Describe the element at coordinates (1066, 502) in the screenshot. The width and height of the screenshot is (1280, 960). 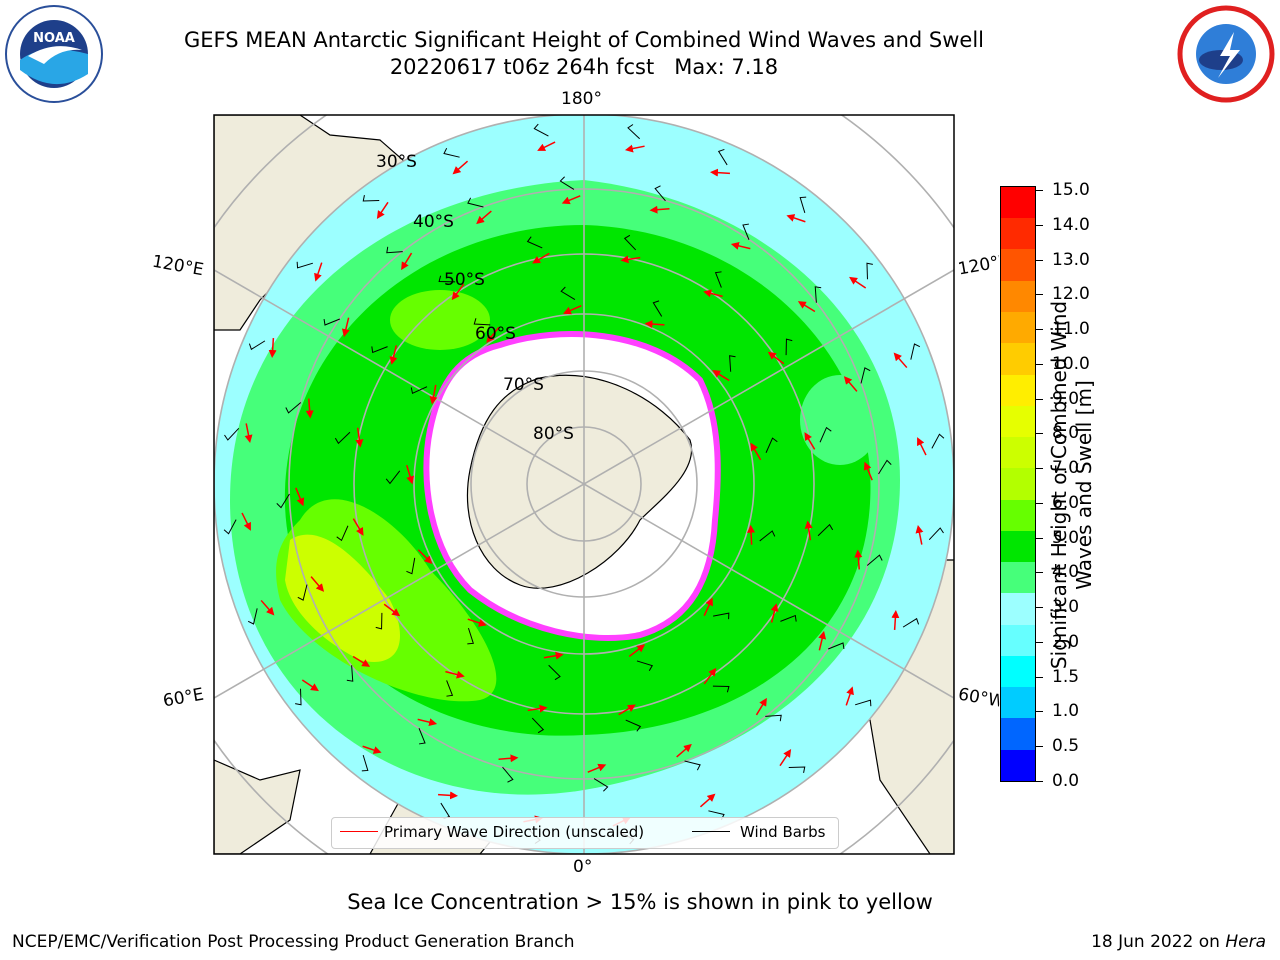
I see `colorbar-tick-label: 6.0` at that location.